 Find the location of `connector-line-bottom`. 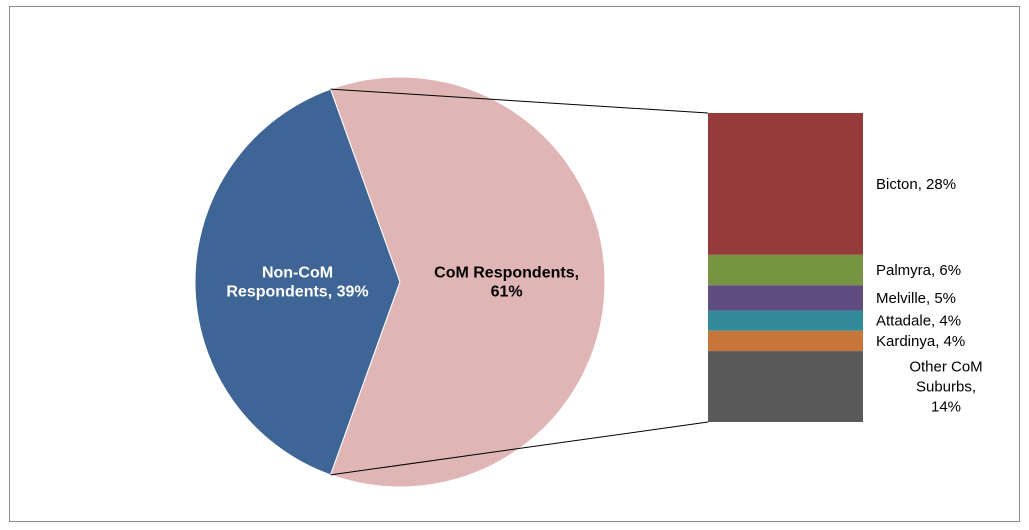

connector-line-bottom is located at coordinates (519, 448).